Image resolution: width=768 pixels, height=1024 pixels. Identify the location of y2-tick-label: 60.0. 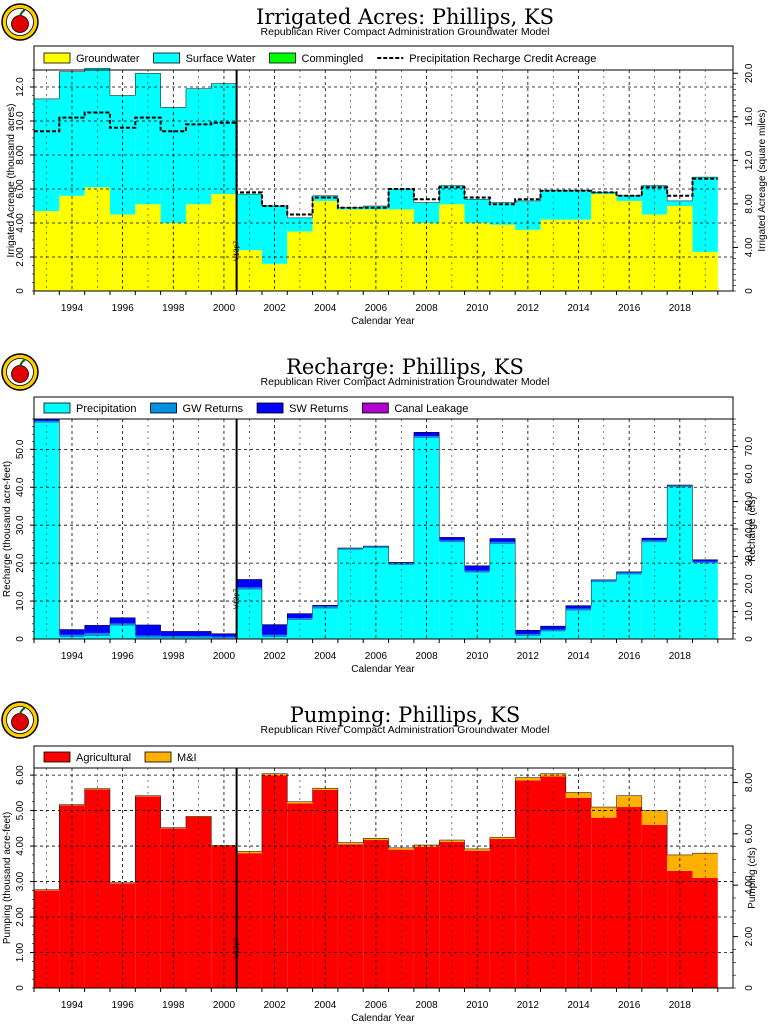
(749, 474).